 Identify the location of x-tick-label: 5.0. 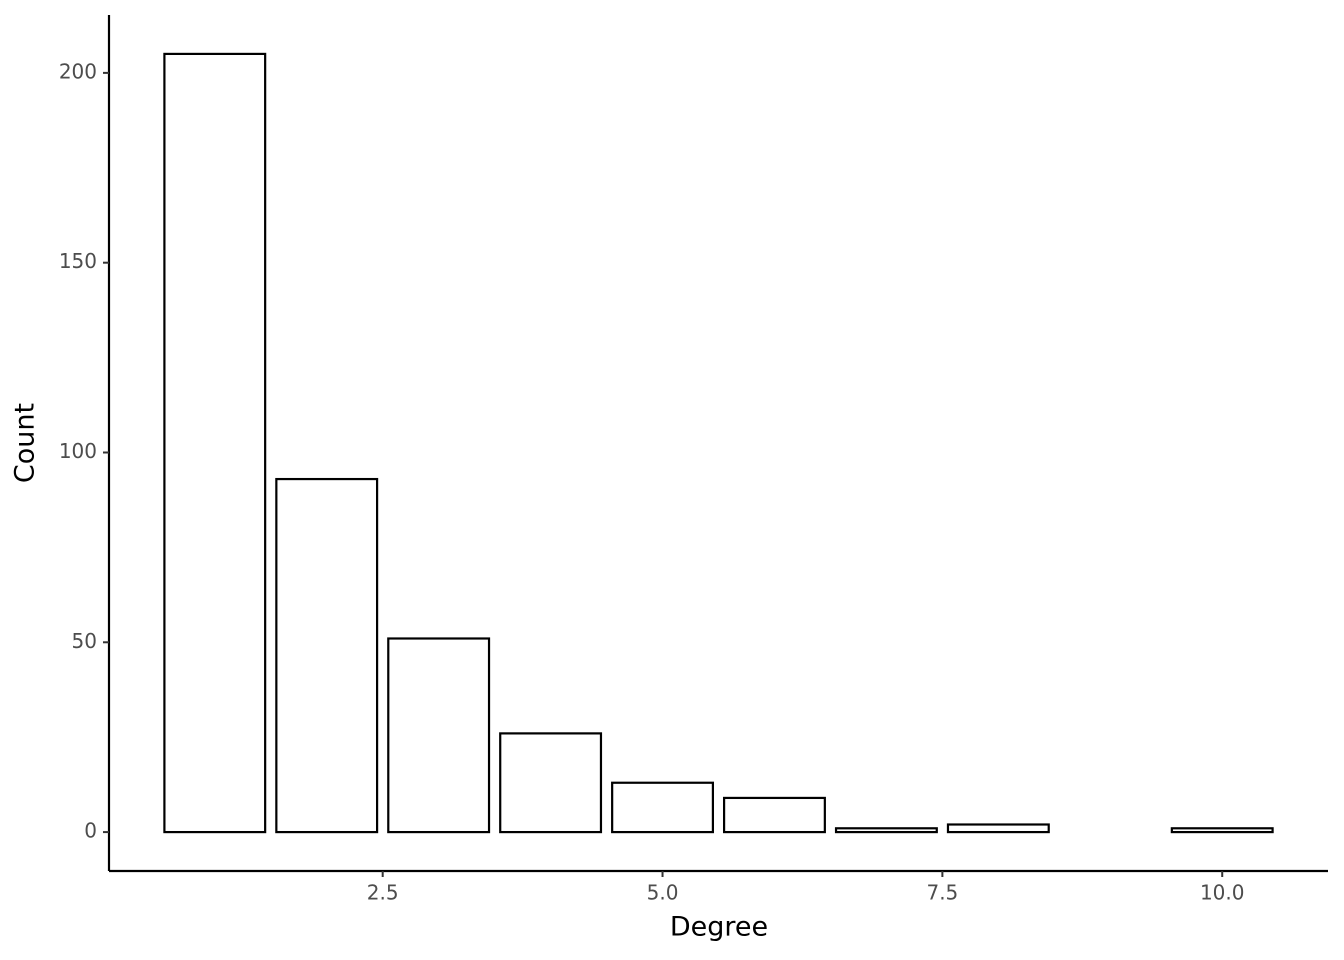
(663, 893).